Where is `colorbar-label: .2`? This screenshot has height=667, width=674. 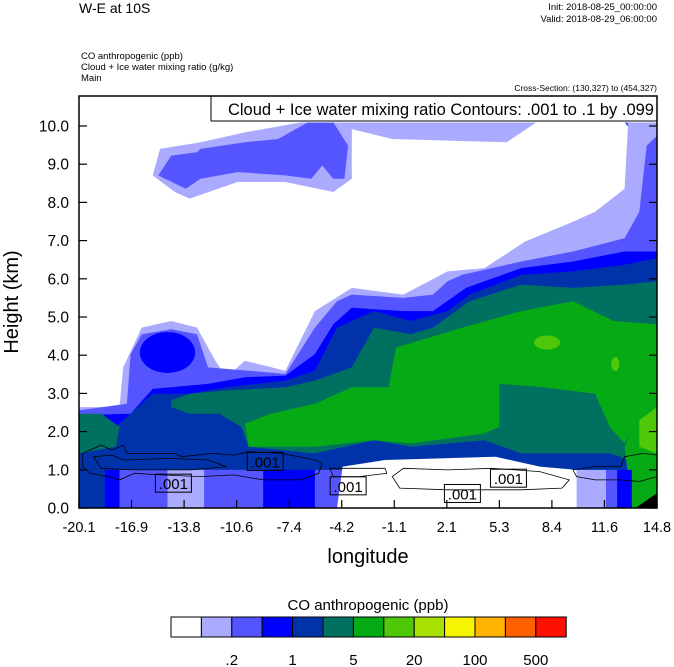 colorbar-label: .2 is located at coordinates (232, 659).